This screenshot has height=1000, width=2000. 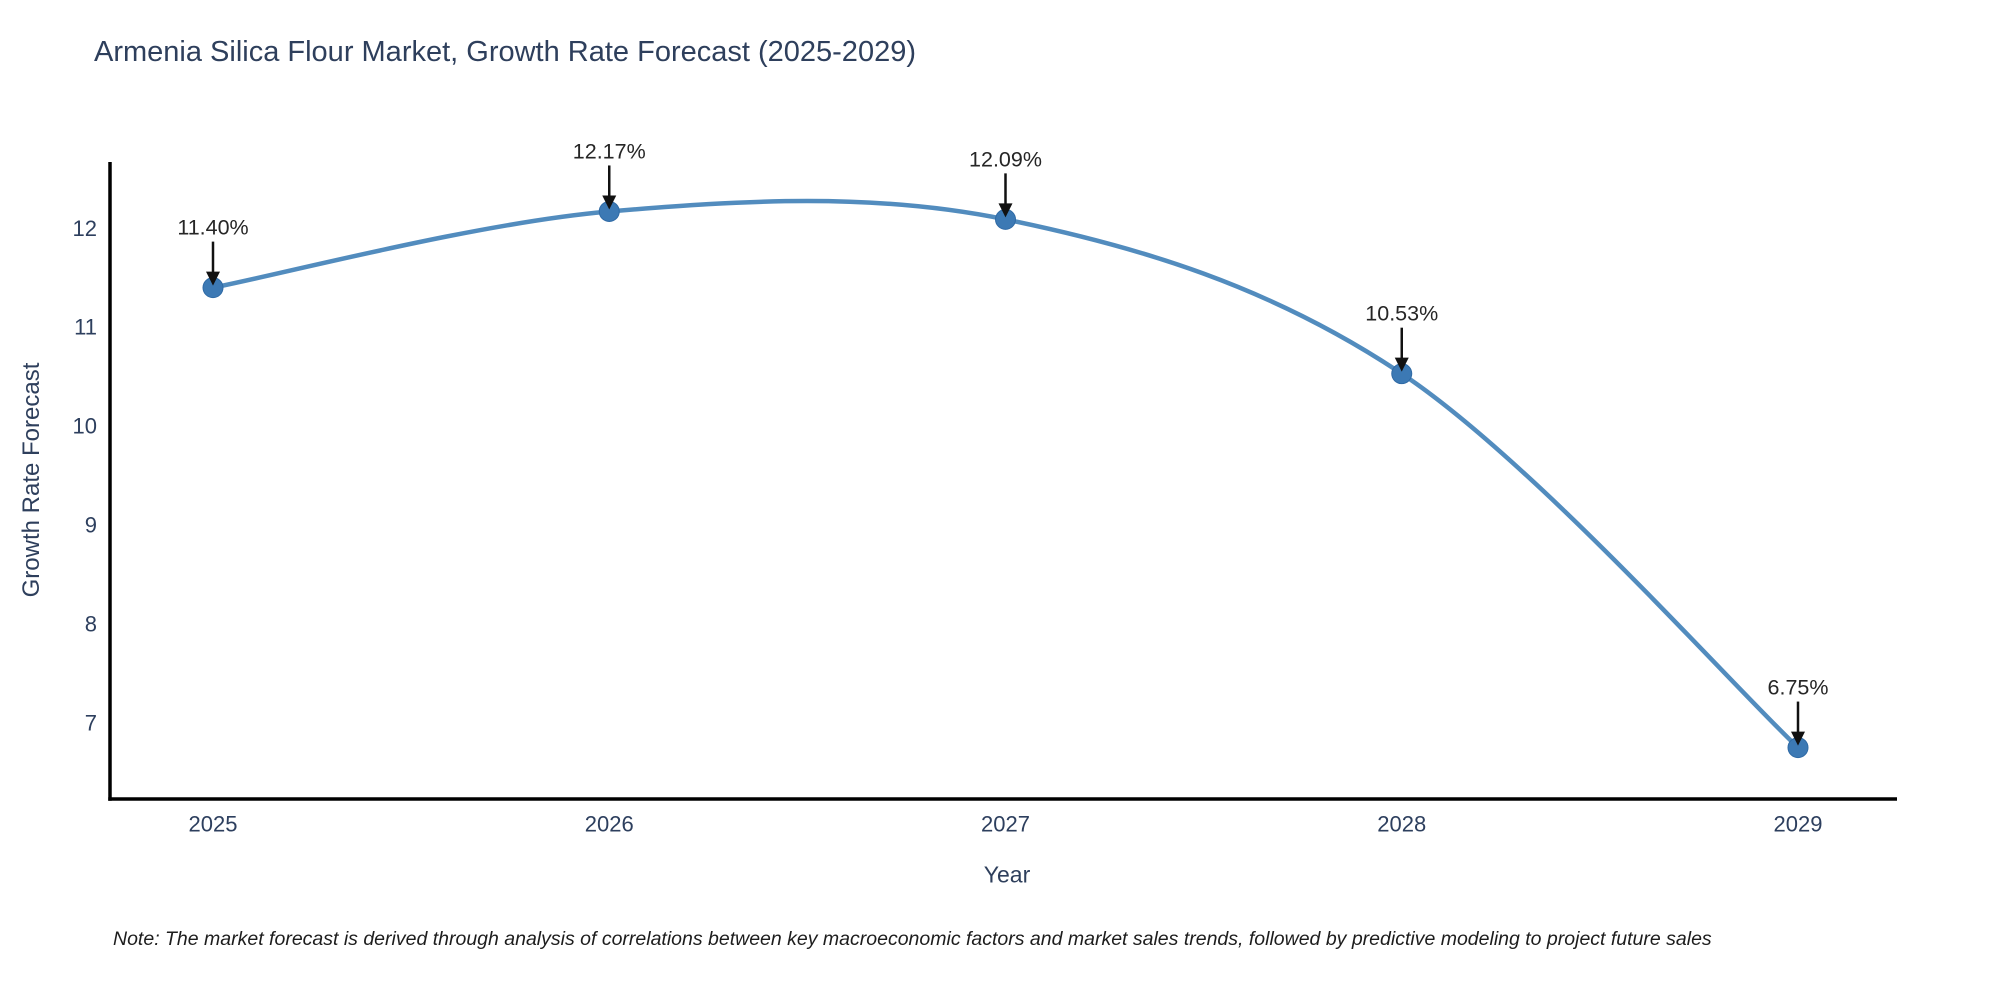 I want to click on x-tick-label: 2025, so click(x=213, y=824).